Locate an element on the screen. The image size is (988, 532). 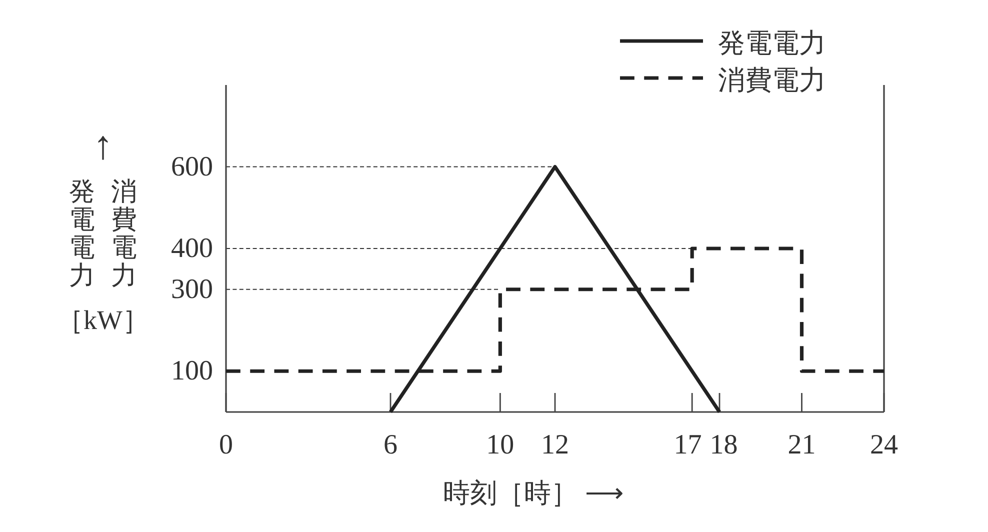
y-tick-label: 100 is located at coordinates (192, 371).